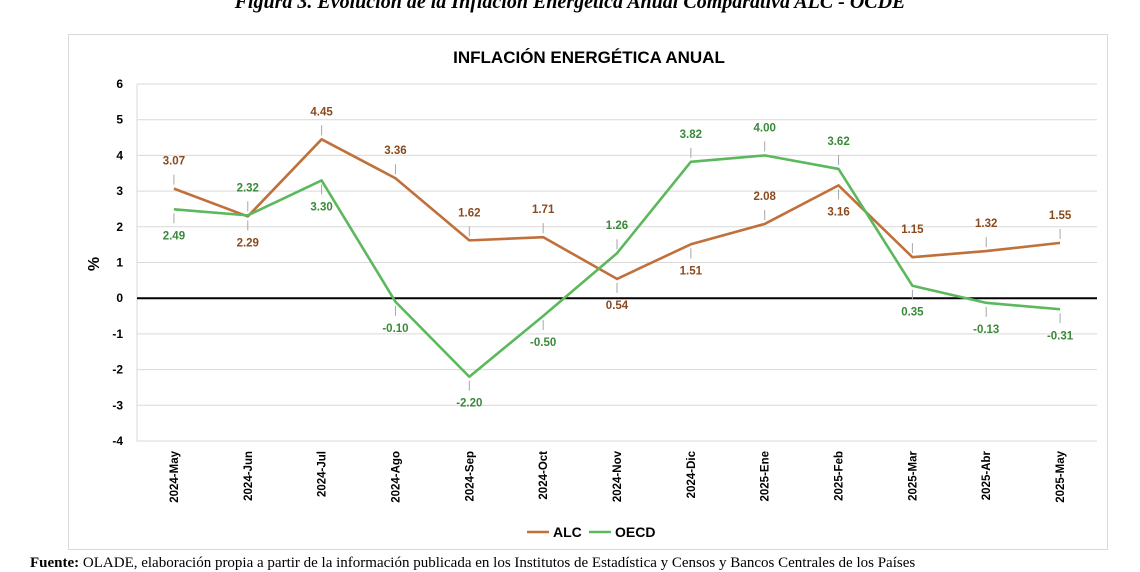 The height and width of the screenshot is (572, 1140). I want to click on data-label-oecd: -0.50, so click(543, 343).